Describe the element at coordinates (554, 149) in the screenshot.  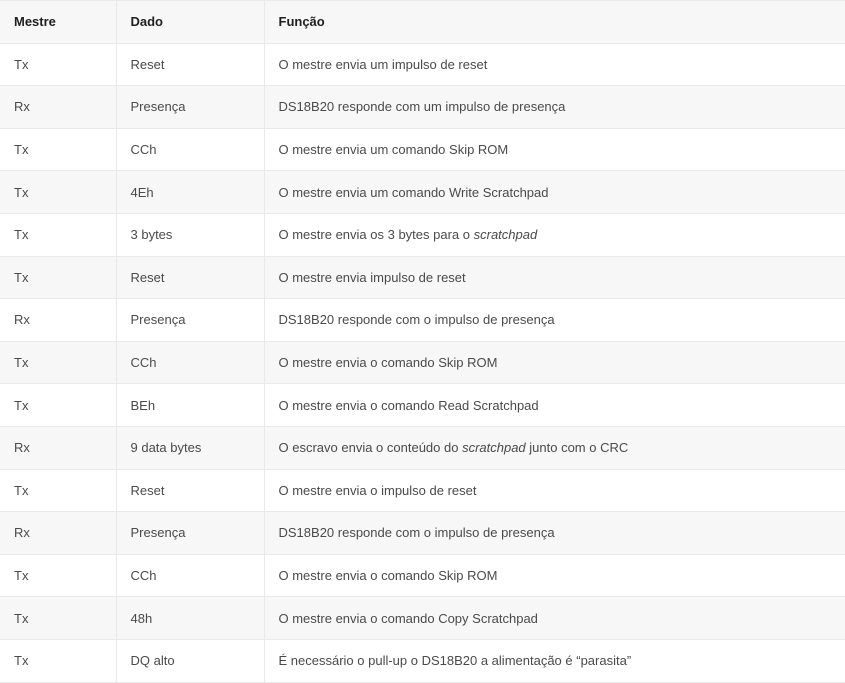
I see `cell-funcao: O mestre envia um comando Skip ROM` at that location.